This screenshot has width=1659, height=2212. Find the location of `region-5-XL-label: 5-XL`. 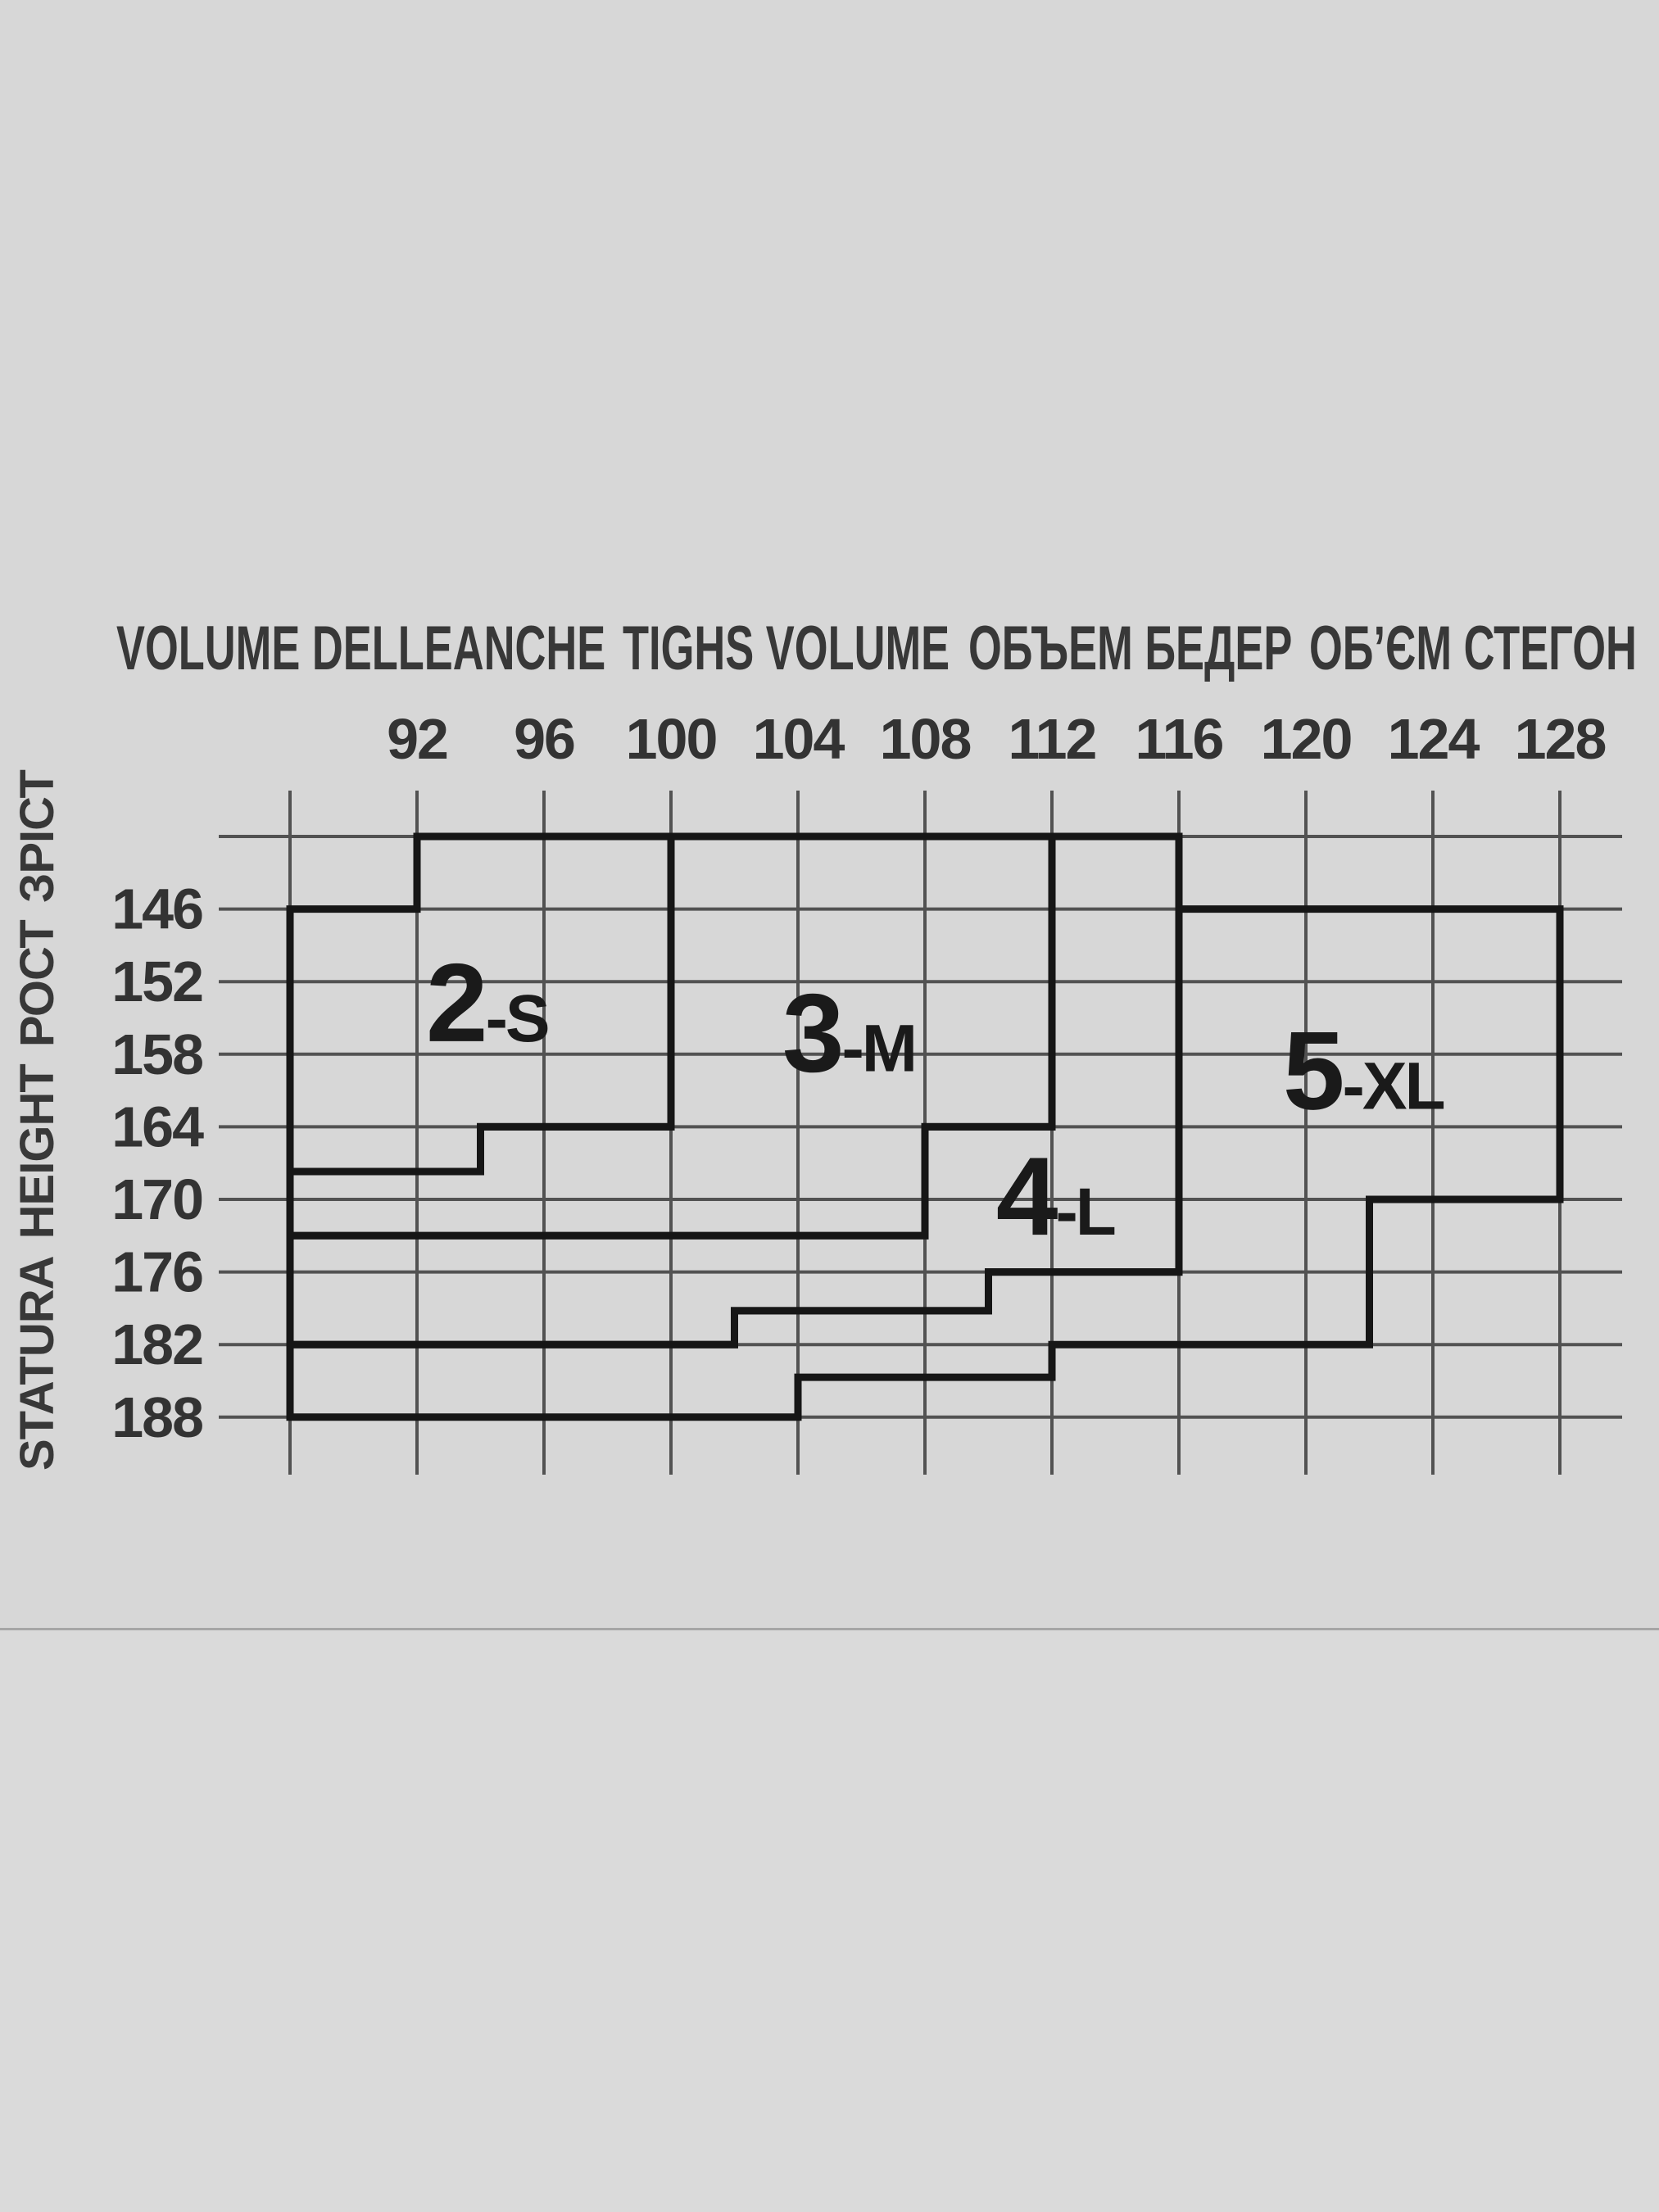

region-5-XL-label: 5-XL is located at coordinates (1363, 1071).